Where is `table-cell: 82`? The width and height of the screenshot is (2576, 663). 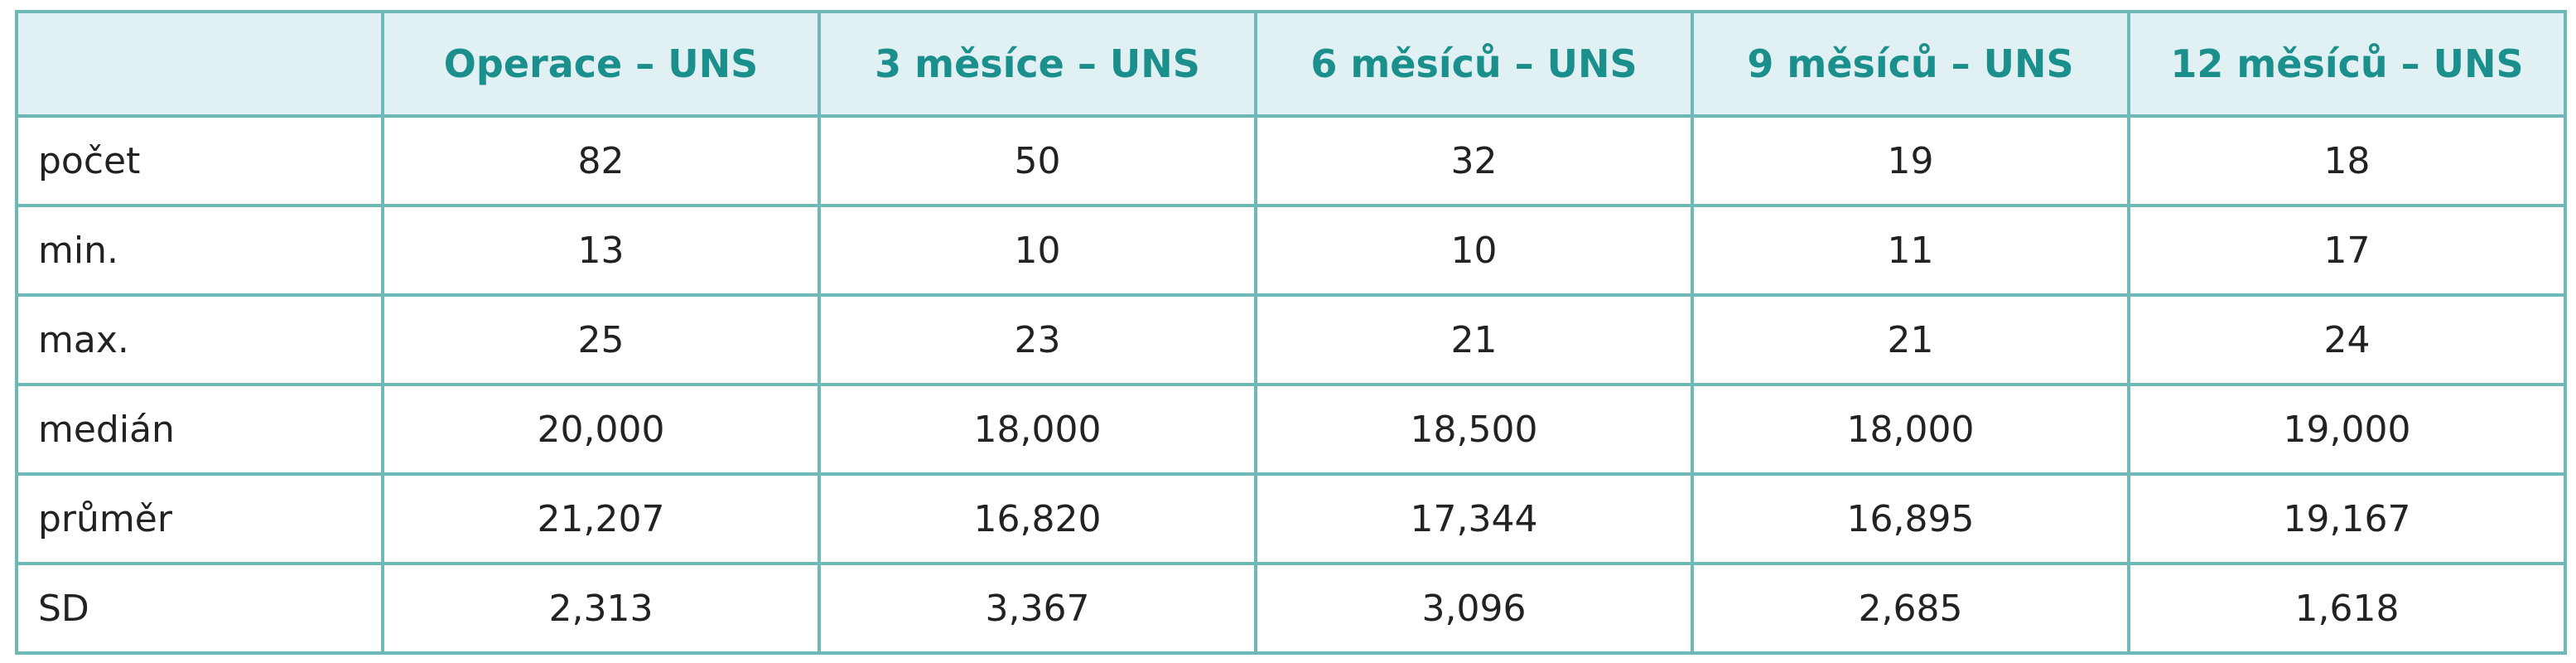 table-cell: 82 is located at coordinates (601, 160).